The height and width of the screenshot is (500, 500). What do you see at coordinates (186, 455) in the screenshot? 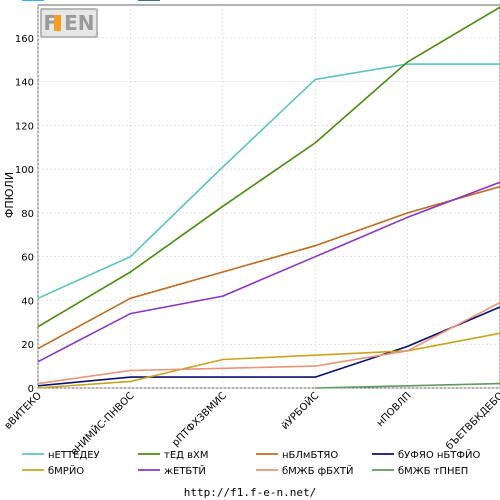
I see `legend-label: тЕД вХМ` at bounding box center [186, 455].